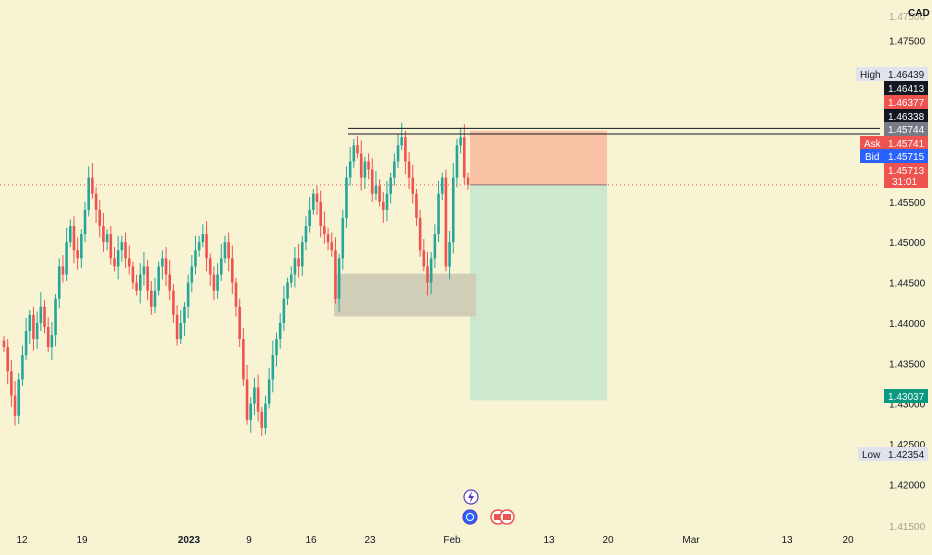  What do you see at coordinates (471, 497) in the screenshot?
I see `lightning-icon` at bounding box center [471, 497].